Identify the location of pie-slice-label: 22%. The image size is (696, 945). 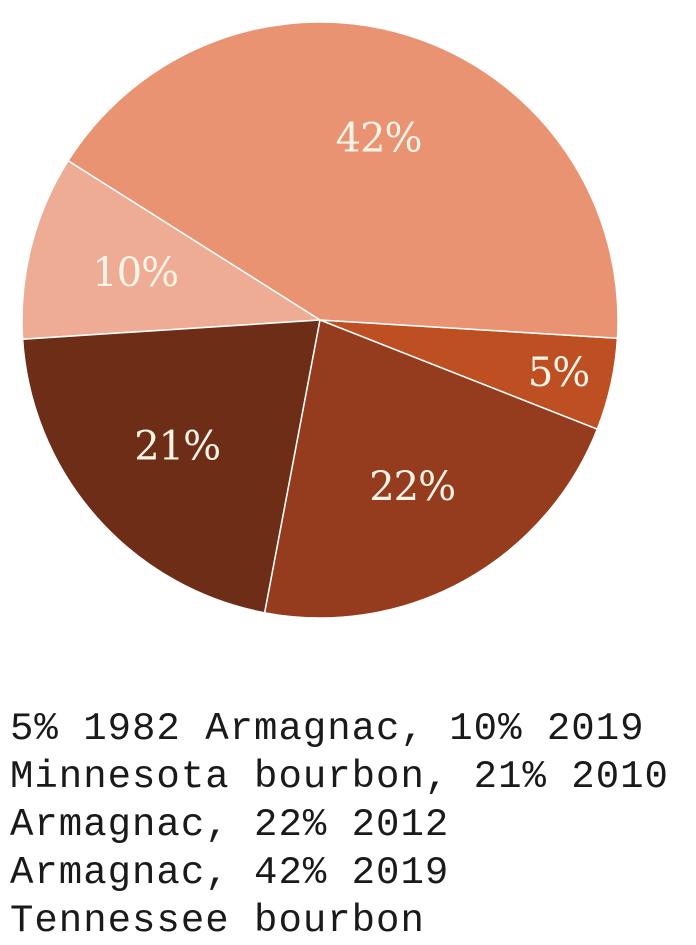
(412, 487).